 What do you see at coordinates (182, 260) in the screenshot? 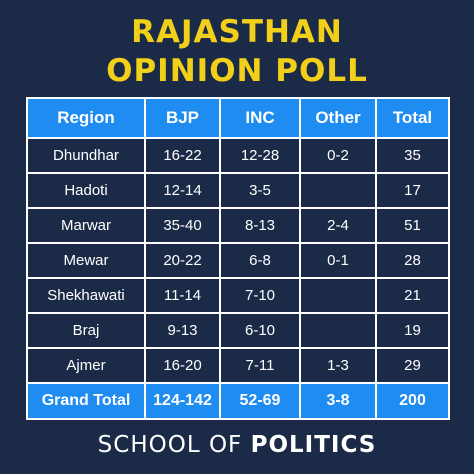
I see `table-cell: 20-22` at bounding box center [182, 260].